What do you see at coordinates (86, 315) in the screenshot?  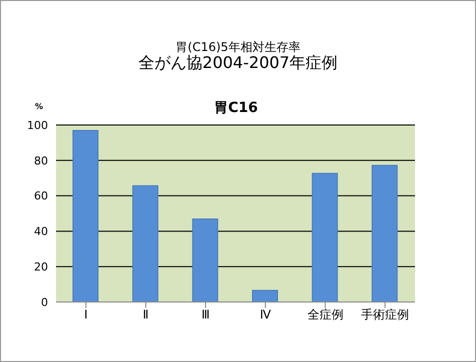 I see `x-tick-label: Ⅰ` at bounding box center [86, 315].